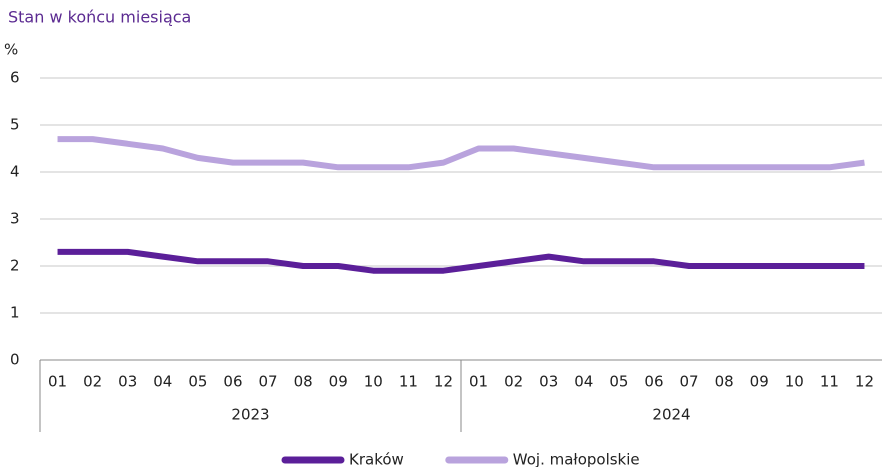 This screenshot has width=882, height=467. Describe the element at coordinates (15, 266) in the screenshot. I see `y-tick-label: 2` at that location.